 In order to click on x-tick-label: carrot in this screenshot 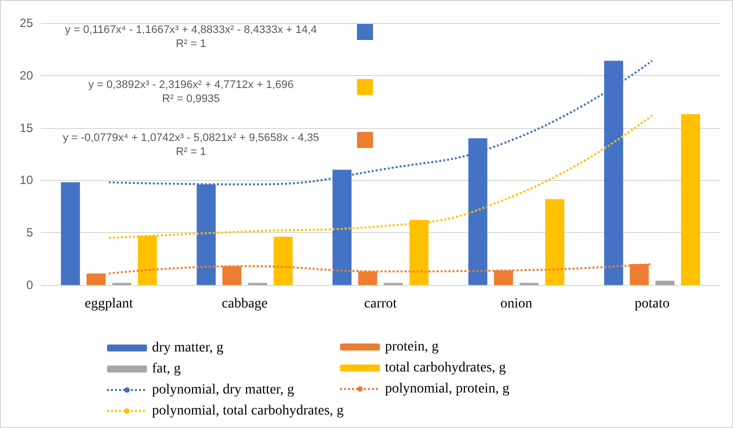, I will do `click(380, 304)`.